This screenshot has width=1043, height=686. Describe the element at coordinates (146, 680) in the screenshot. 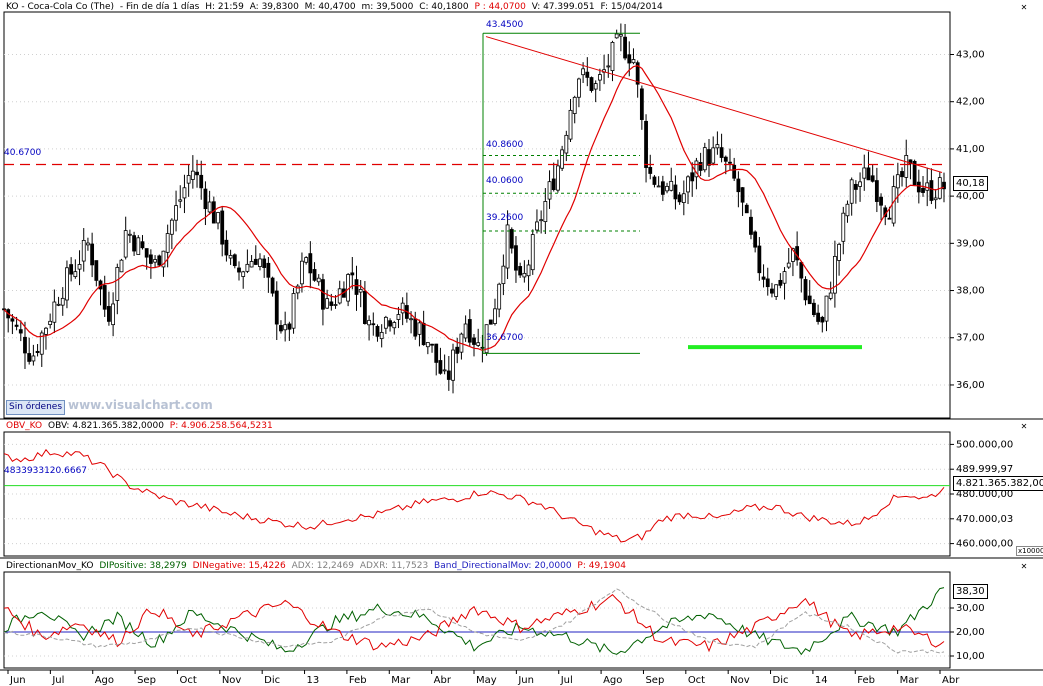

I see `x-tick-label: Sep` at that location.